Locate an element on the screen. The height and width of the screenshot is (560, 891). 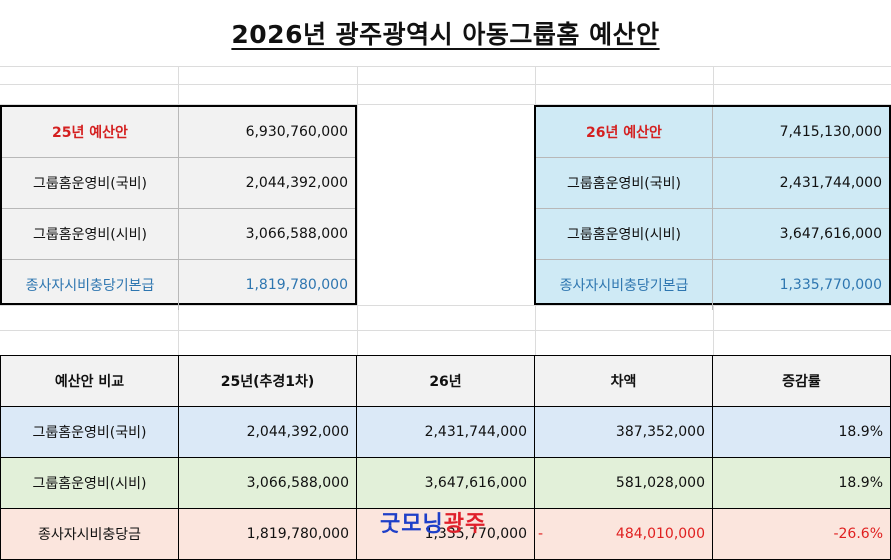
budget-26-row: 26년 예산안 7,415,130,000 is located at coordinates (712, 132).